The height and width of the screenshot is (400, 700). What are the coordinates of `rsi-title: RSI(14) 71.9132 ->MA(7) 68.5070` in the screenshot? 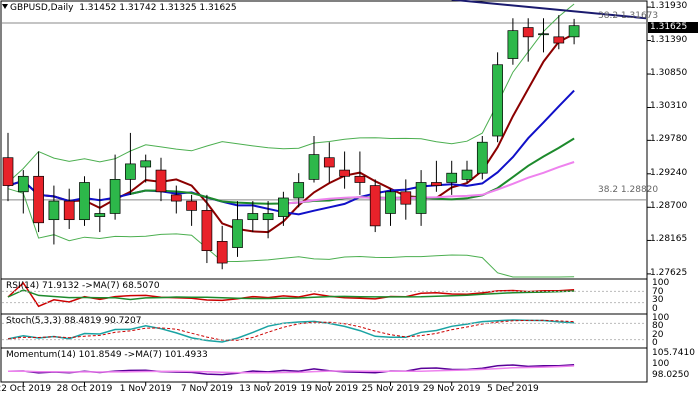 It's located at (83, 286).